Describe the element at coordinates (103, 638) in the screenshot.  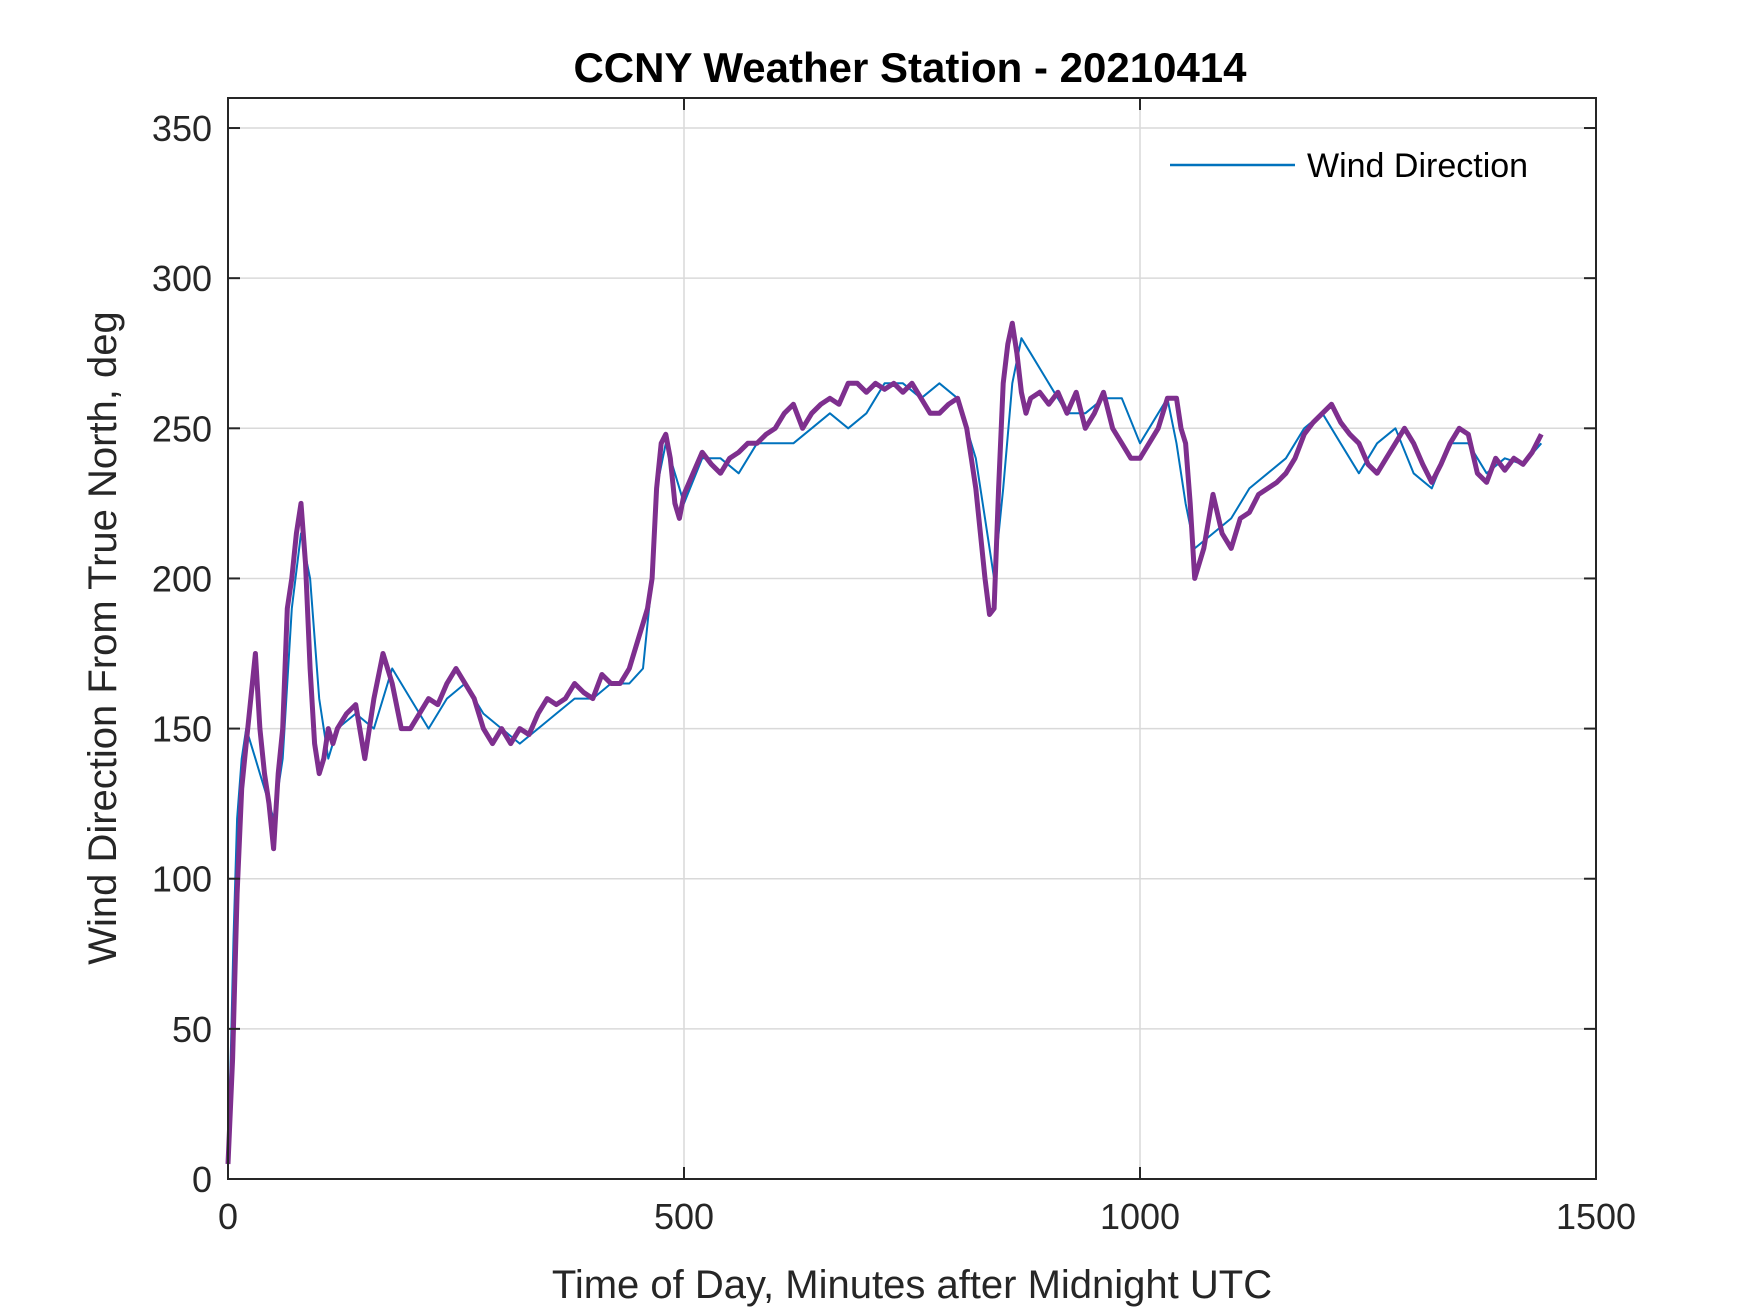
I see `y-axis-label: Wind Direction From True North, deg` at that location.